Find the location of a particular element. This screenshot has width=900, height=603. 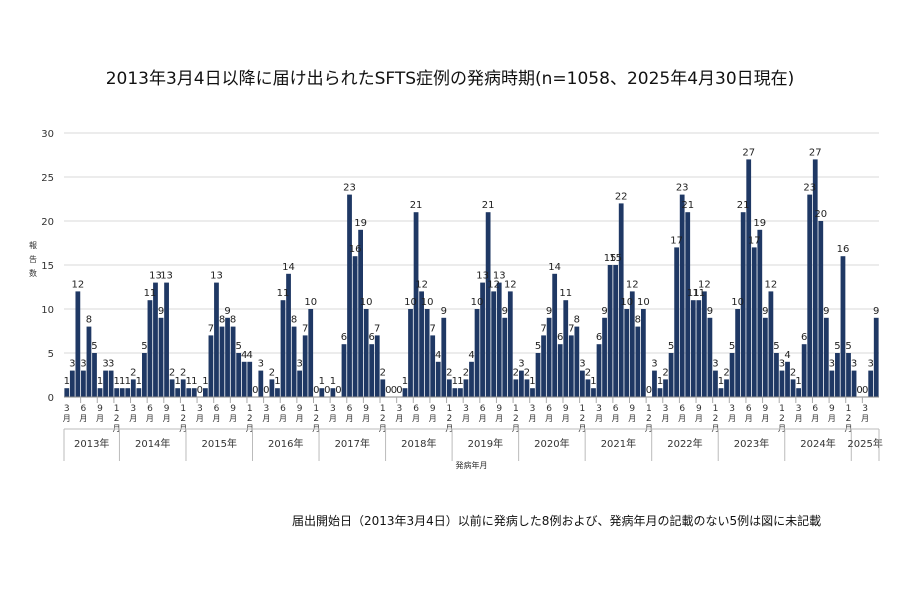

data-label: 7 is located at coordinates (305, 328).